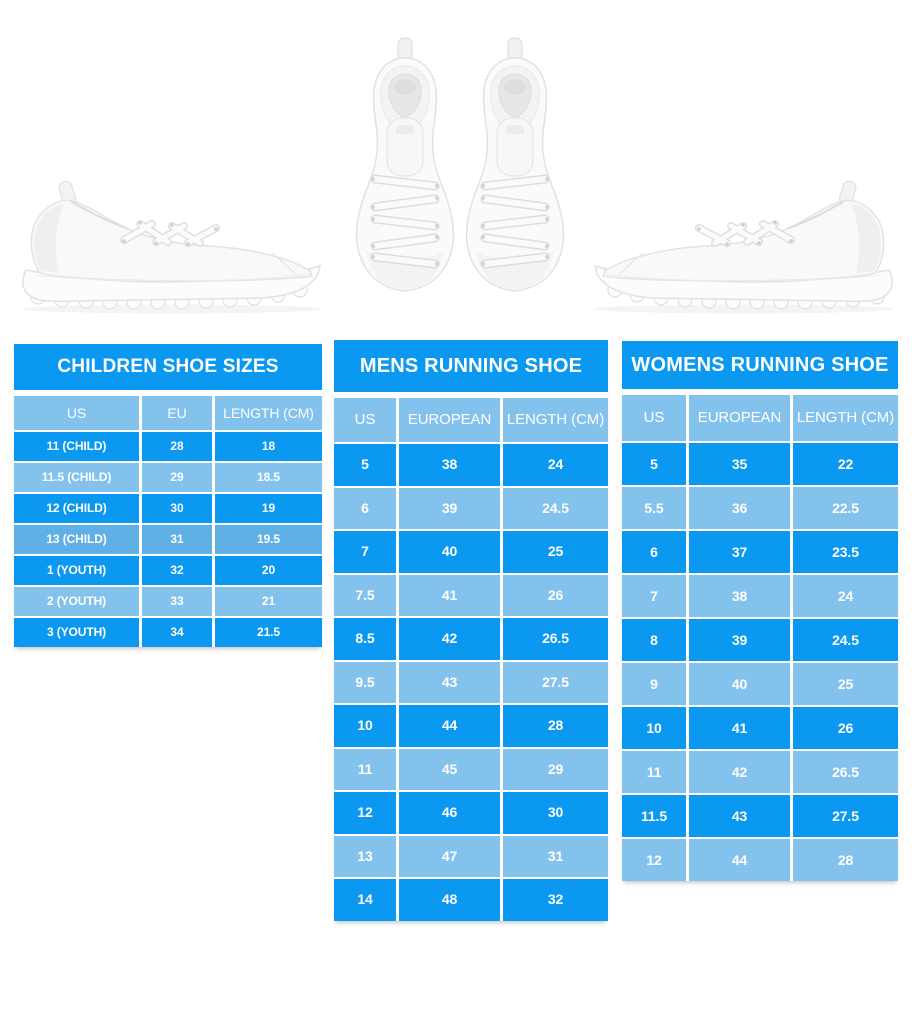  I want to click on table-cell: 6, so click(654, 552).